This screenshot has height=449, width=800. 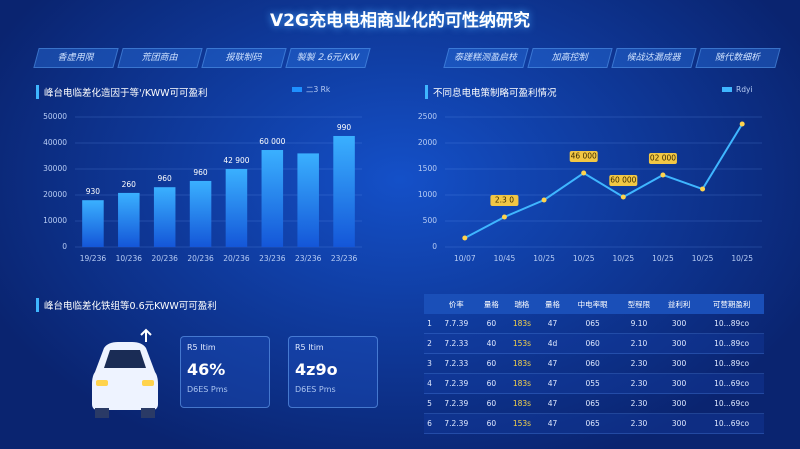 I want to click on table-row: 4 7.2.39 60 183s 47 055 2.30 300 10...69co, so click(x=594, y=383).